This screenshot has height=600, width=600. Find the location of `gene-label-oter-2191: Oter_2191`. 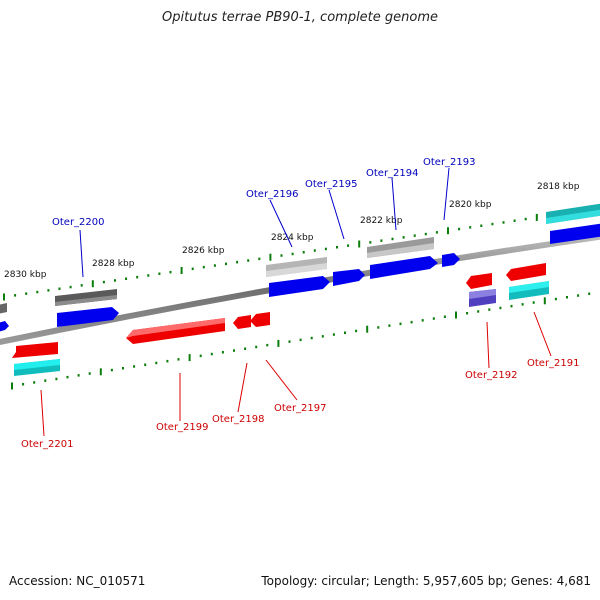

gene-label-oter-2191: Oter_2191 is located at coordinates (553, 363).